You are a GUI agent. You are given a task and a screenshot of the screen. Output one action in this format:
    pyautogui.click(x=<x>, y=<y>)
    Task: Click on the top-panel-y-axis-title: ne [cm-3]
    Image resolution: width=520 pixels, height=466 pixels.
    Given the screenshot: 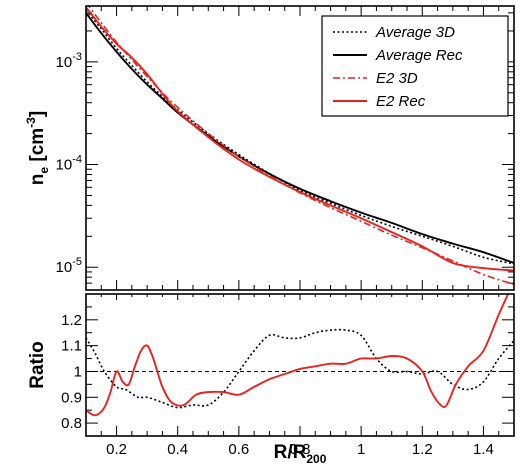 What is the action you would take?
    pyautogui.click(x=37, y=148)
    